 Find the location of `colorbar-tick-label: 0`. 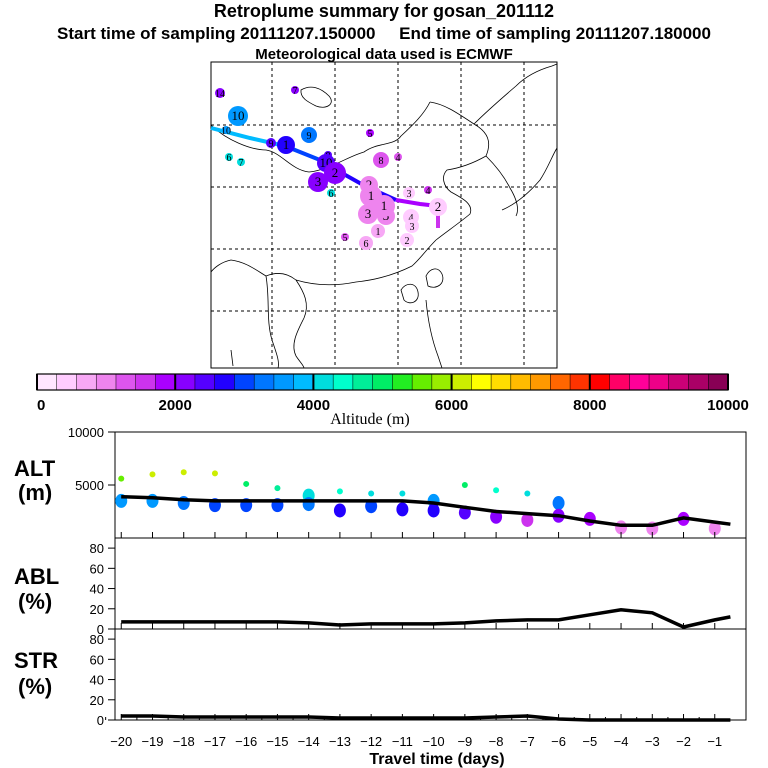

colorbar-tick-label: 0 is located at coordinates (41, 405).